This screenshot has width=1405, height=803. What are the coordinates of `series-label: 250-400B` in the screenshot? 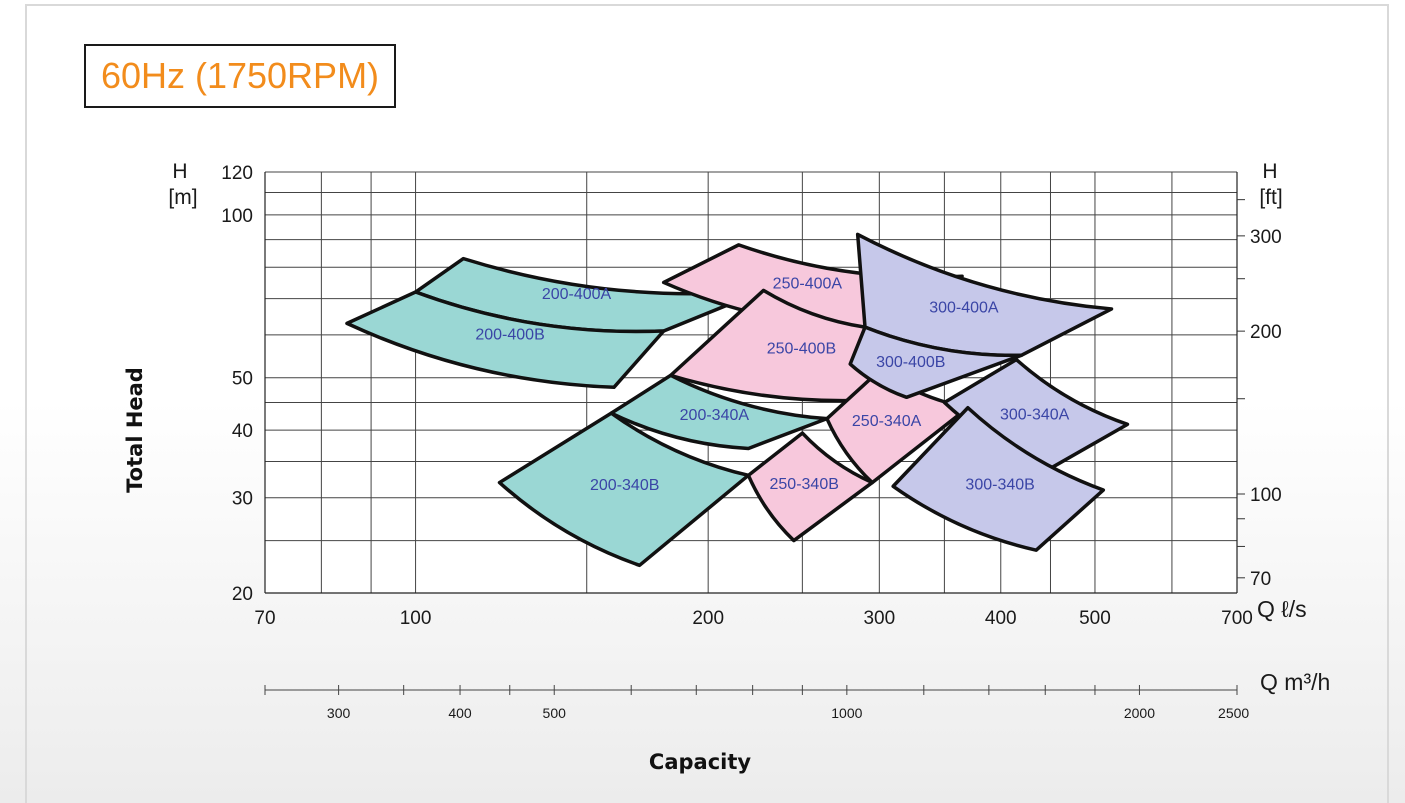 It's located at (801, 349).